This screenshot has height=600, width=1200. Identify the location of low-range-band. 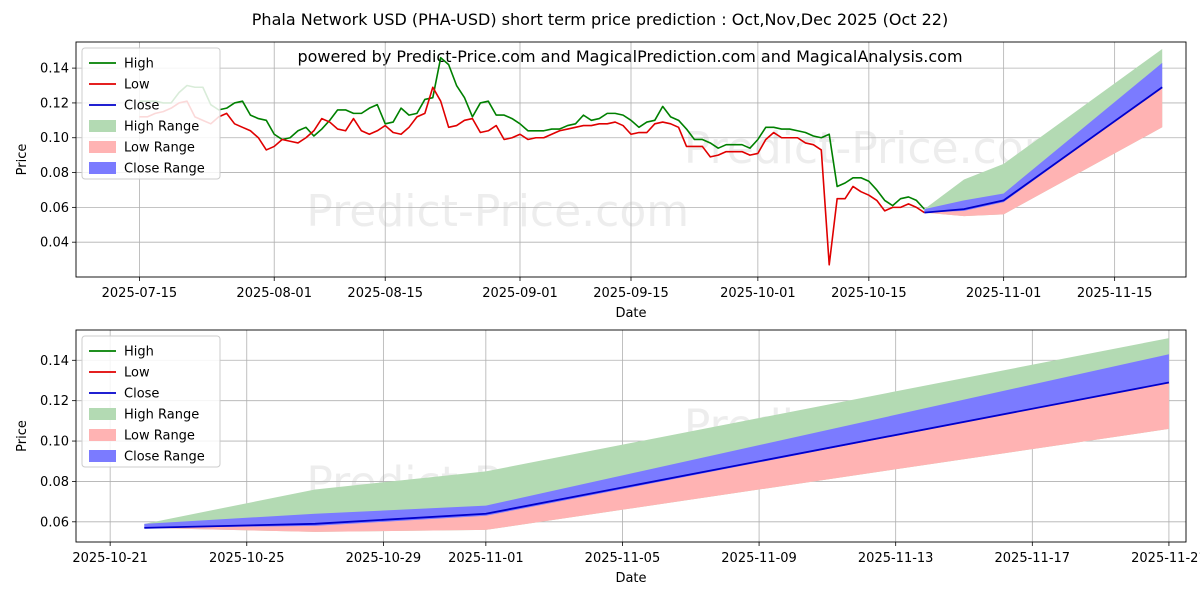
(1043, 152).